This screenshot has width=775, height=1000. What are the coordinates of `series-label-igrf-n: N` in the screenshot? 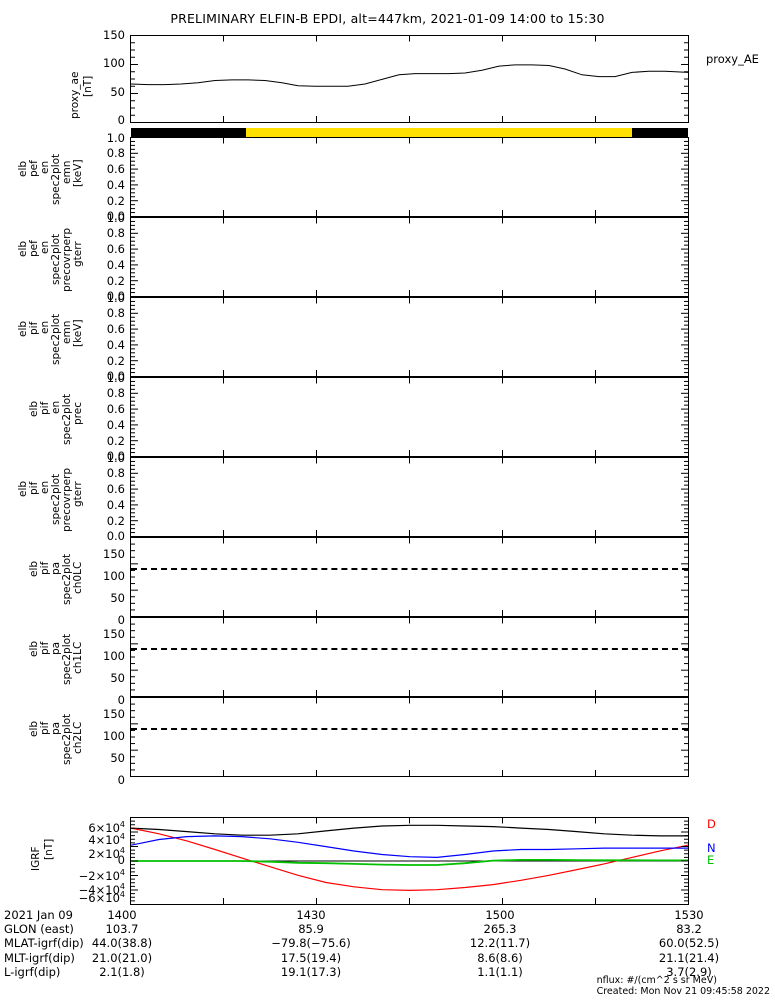 It's located at (711, 848).